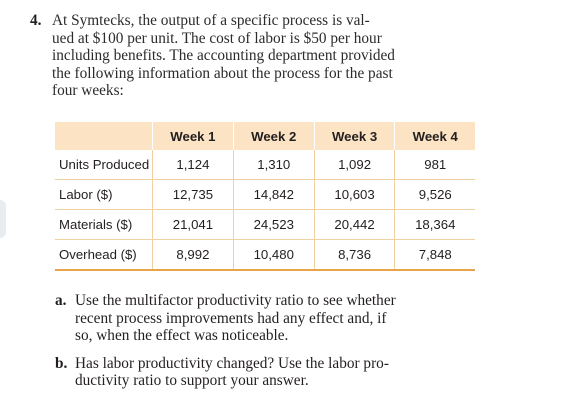  I want to click on table-cell: 14,842, so click(273, 194).